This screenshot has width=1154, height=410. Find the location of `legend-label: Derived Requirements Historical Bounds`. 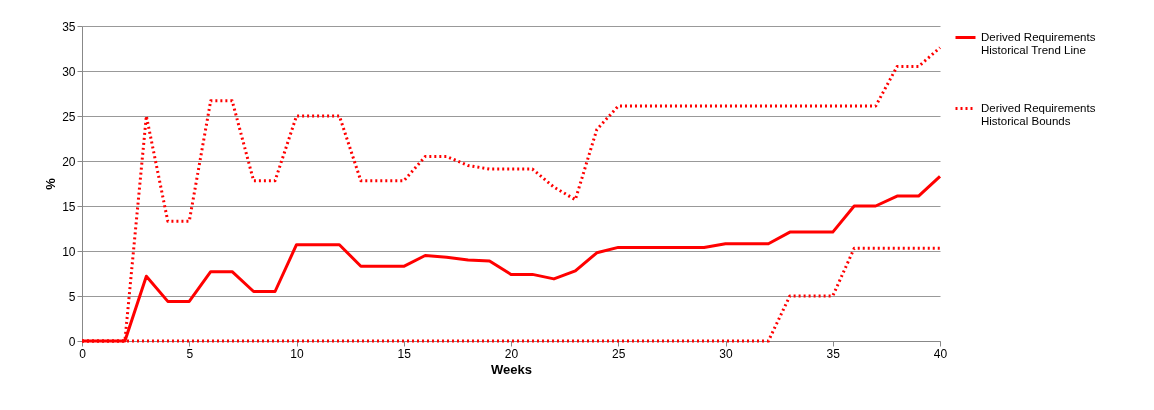

legend-label: Derived Requirements Historical Bounds is located at coordinates (1038, 114).